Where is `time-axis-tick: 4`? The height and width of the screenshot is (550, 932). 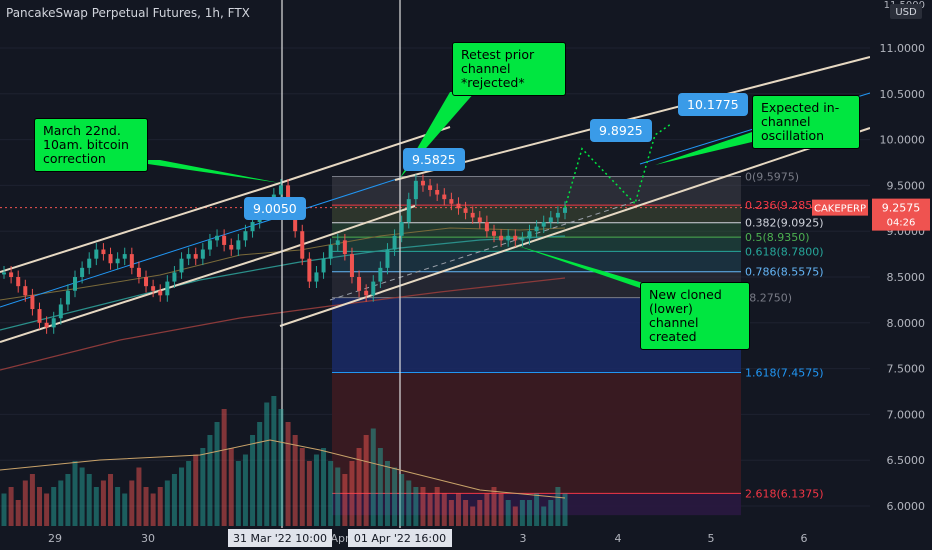 time-axis-tick: 4 is located at coordinates (618, 538).